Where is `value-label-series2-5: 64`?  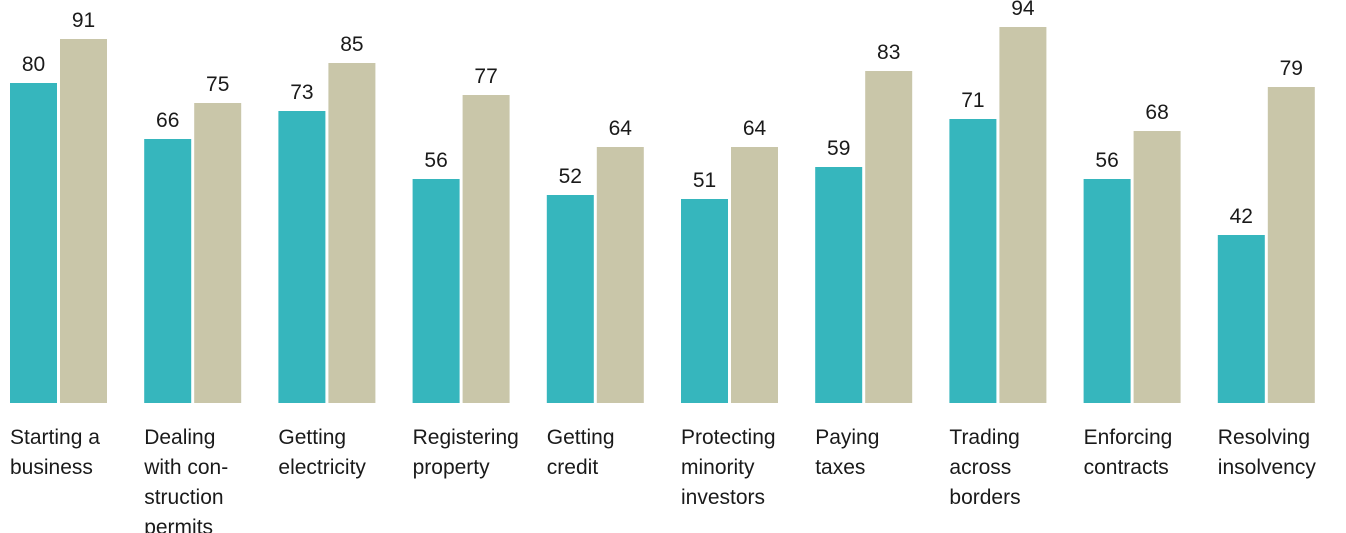
value-label-series2-5: 64 is located at coordinates (621, 128).